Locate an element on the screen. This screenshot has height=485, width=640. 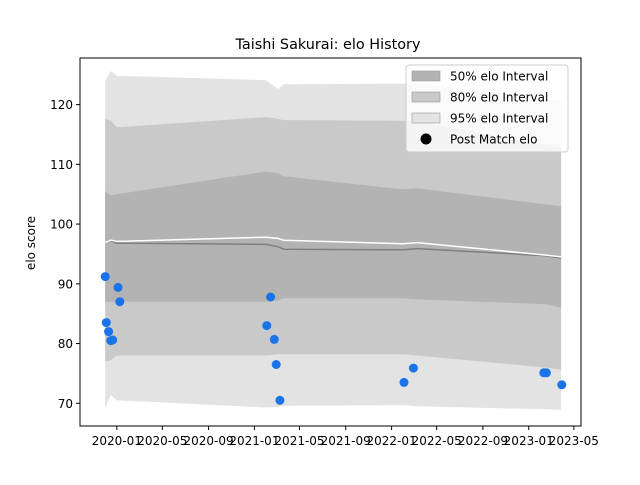
x-tick-label: 2023-01 is located at coordinates (529, 441).